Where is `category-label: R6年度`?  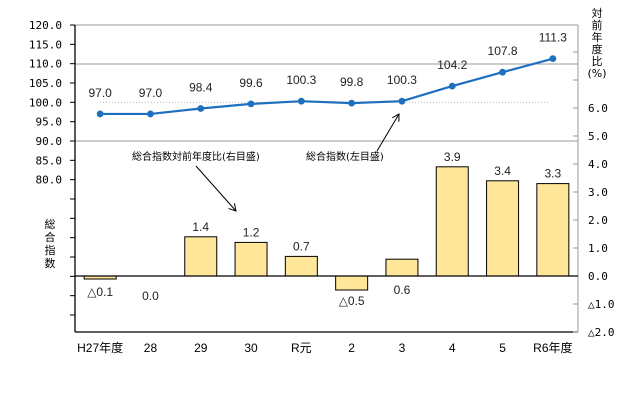
category-label: R6年度 is located at coordinates (552, 347).